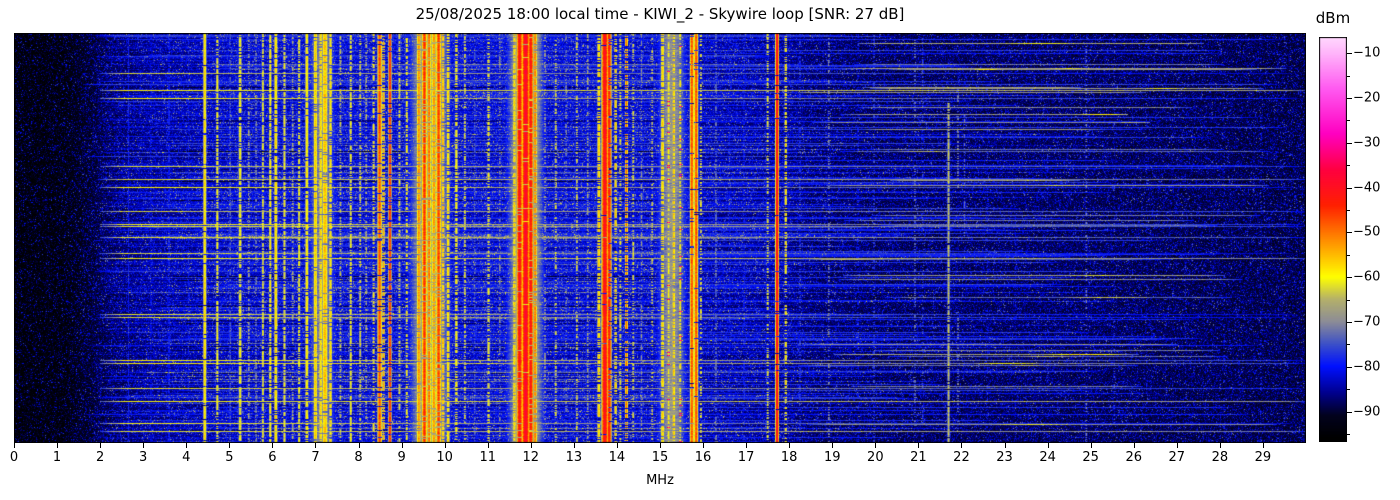 The height and width of the screenshot is (500, 1400). What do you see at coordinates (1367, 367) in the screenshot?
I see `colorbar-tick-label: −80` at bounding box center [1367, 367].